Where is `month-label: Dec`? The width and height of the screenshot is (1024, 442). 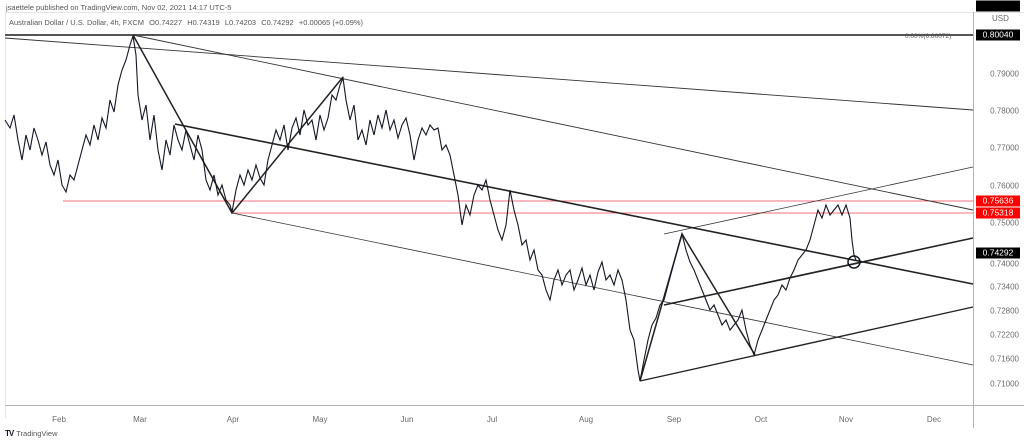 month-label: Dec is located at coordinates (934, 419).